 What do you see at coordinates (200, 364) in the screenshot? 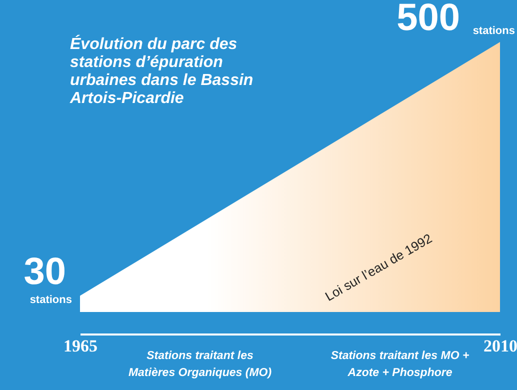
I see `text: Stations traitant les Matières Organiques (MO)` at bounding box center [200, 364].